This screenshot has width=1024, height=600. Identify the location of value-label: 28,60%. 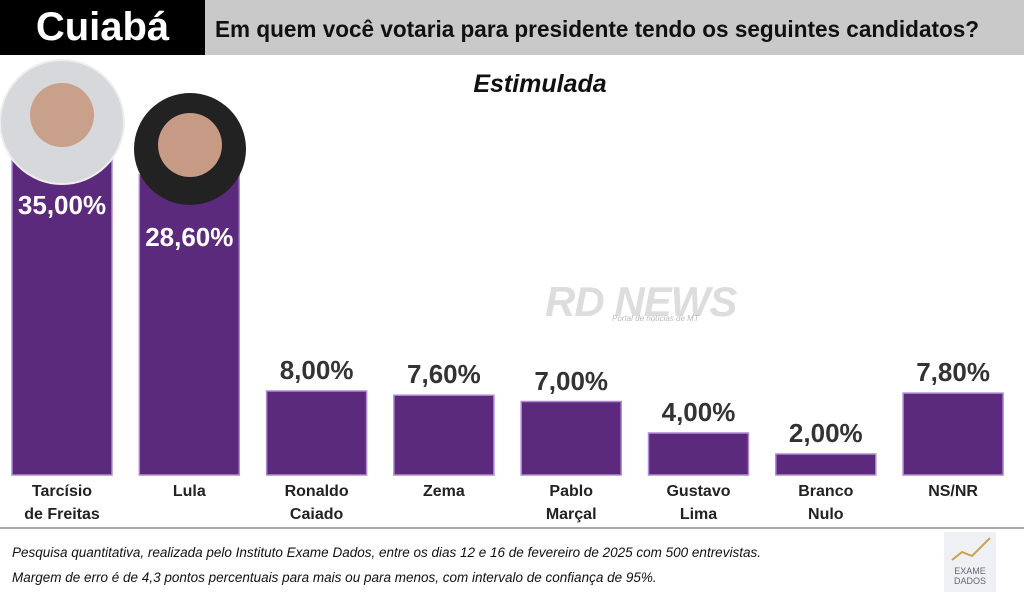
(189, 236).